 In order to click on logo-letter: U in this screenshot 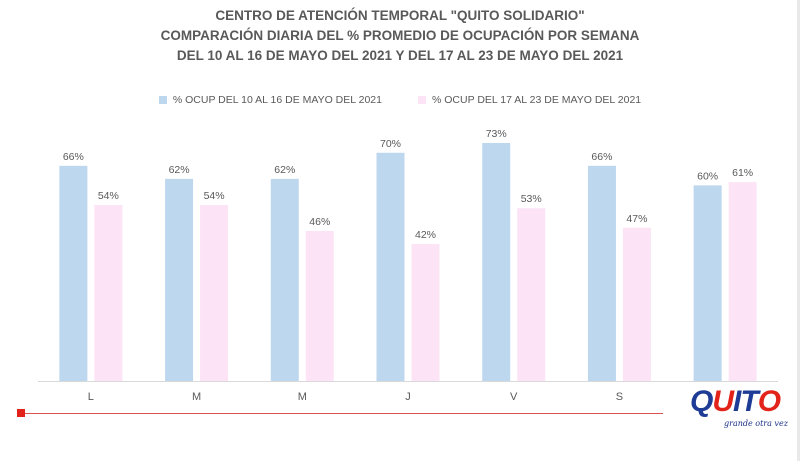, I will do `click(723, 401)`.